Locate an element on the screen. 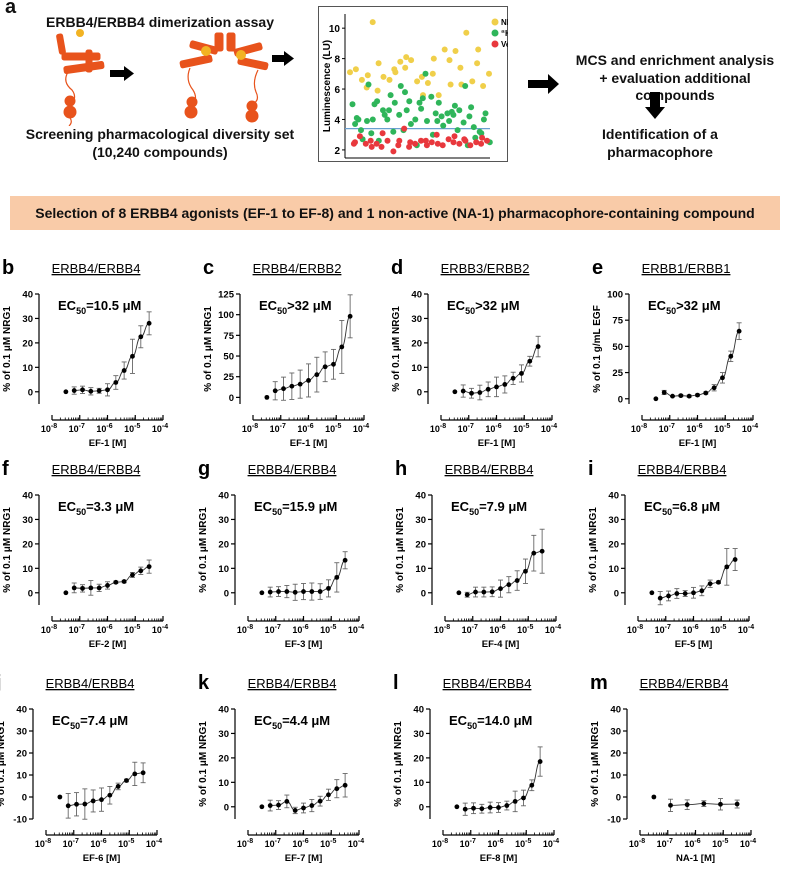 This screenshot has height=869, width=790. screening-scatter-plot: 2 4 6 8 10 Luminescence (LU) NRG1 “Hits” Vehicle is located at coordinates (413, 84).